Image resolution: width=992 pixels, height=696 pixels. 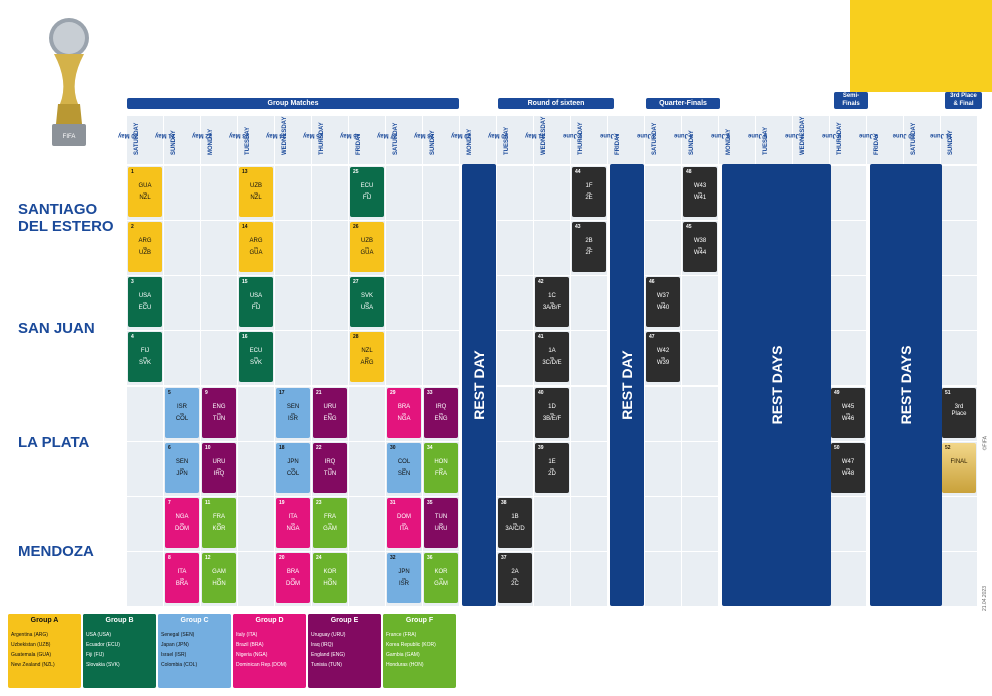 What do you see at coordinates (293, 413) in the screenshot?
I see `match-card: 17 SEN vs ISR` at bounding box center [293, 413].